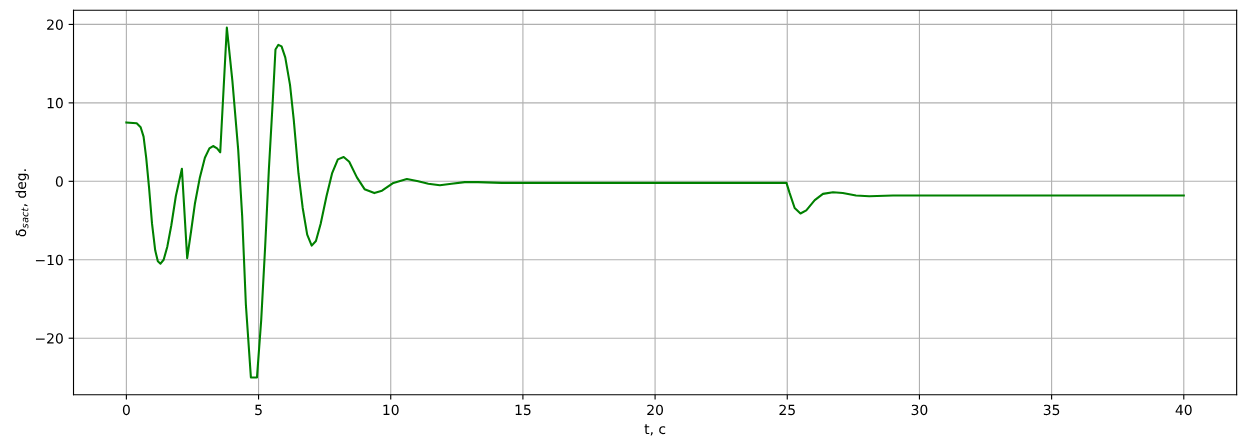 The image size is (1246, 448). Describe the element at coordinates (919, 410) in the screenshot. I see `x-tick-label: 30` at that location.